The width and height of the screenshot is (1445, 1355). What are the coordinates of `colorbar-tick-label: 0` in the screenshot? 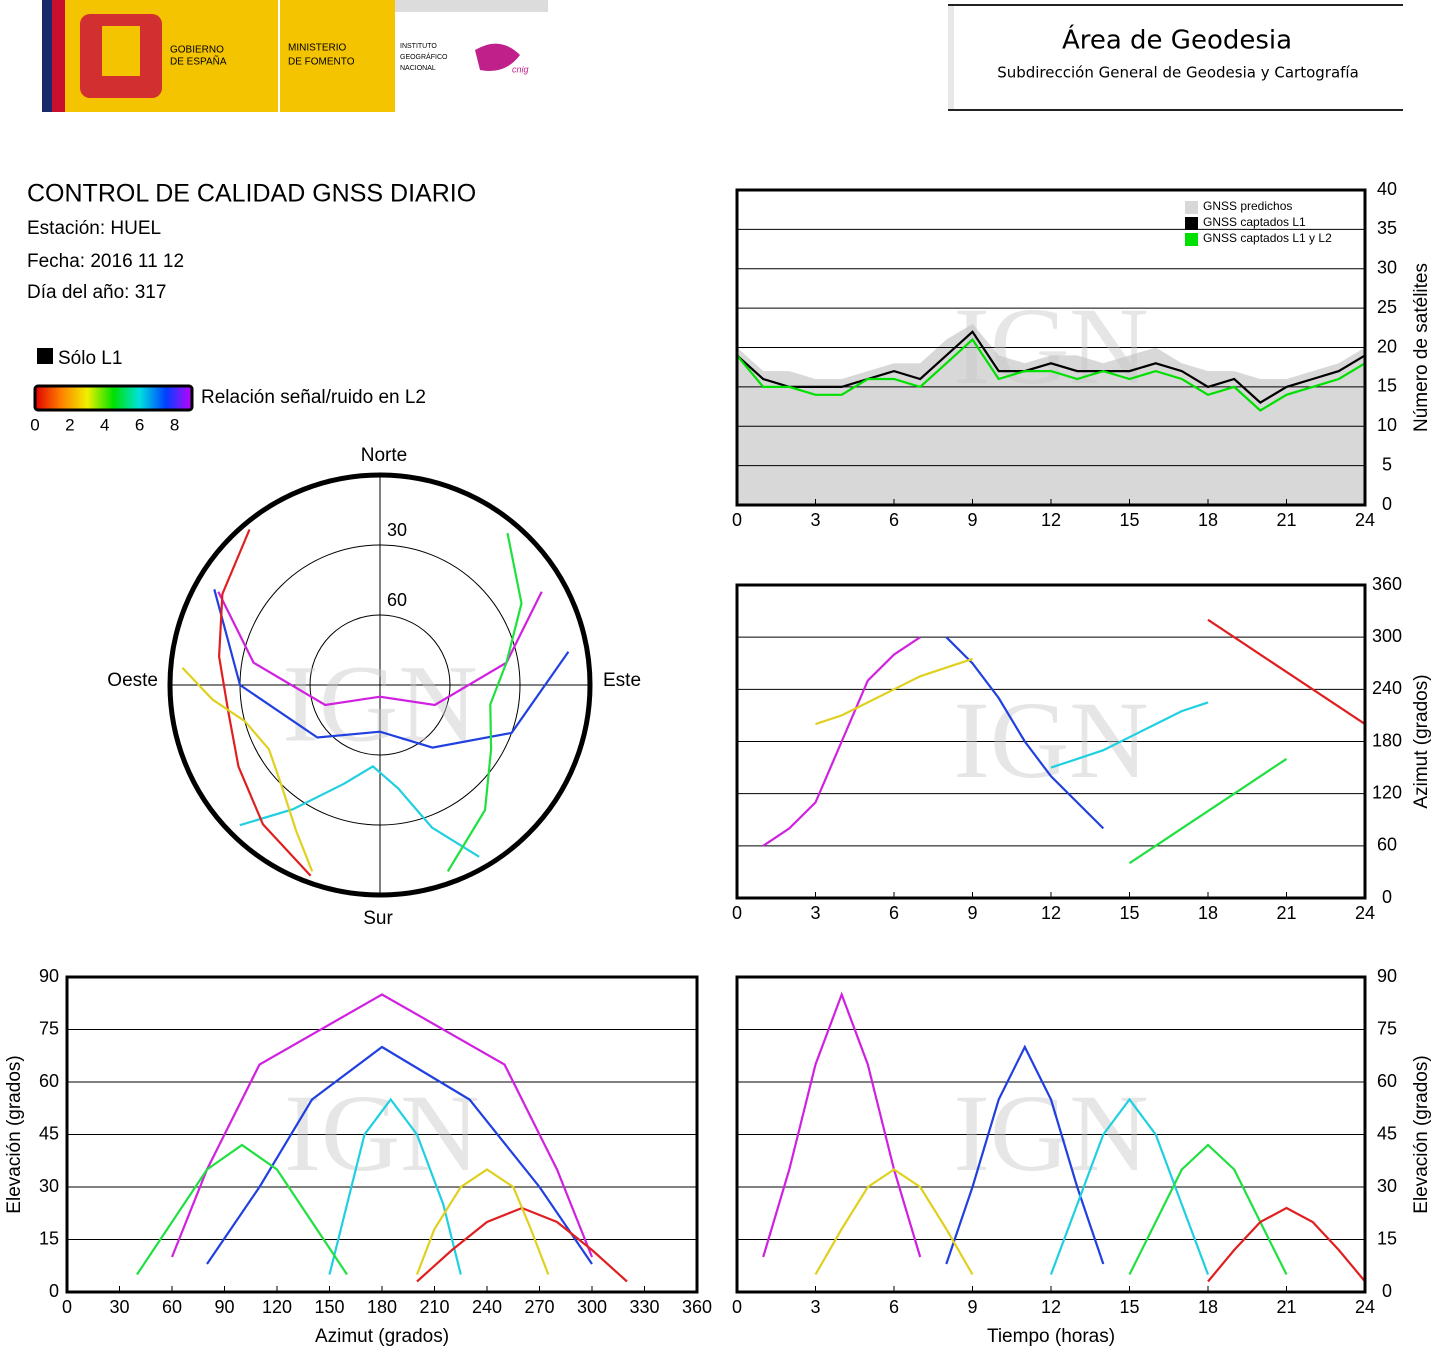 It's located at (34, 424).